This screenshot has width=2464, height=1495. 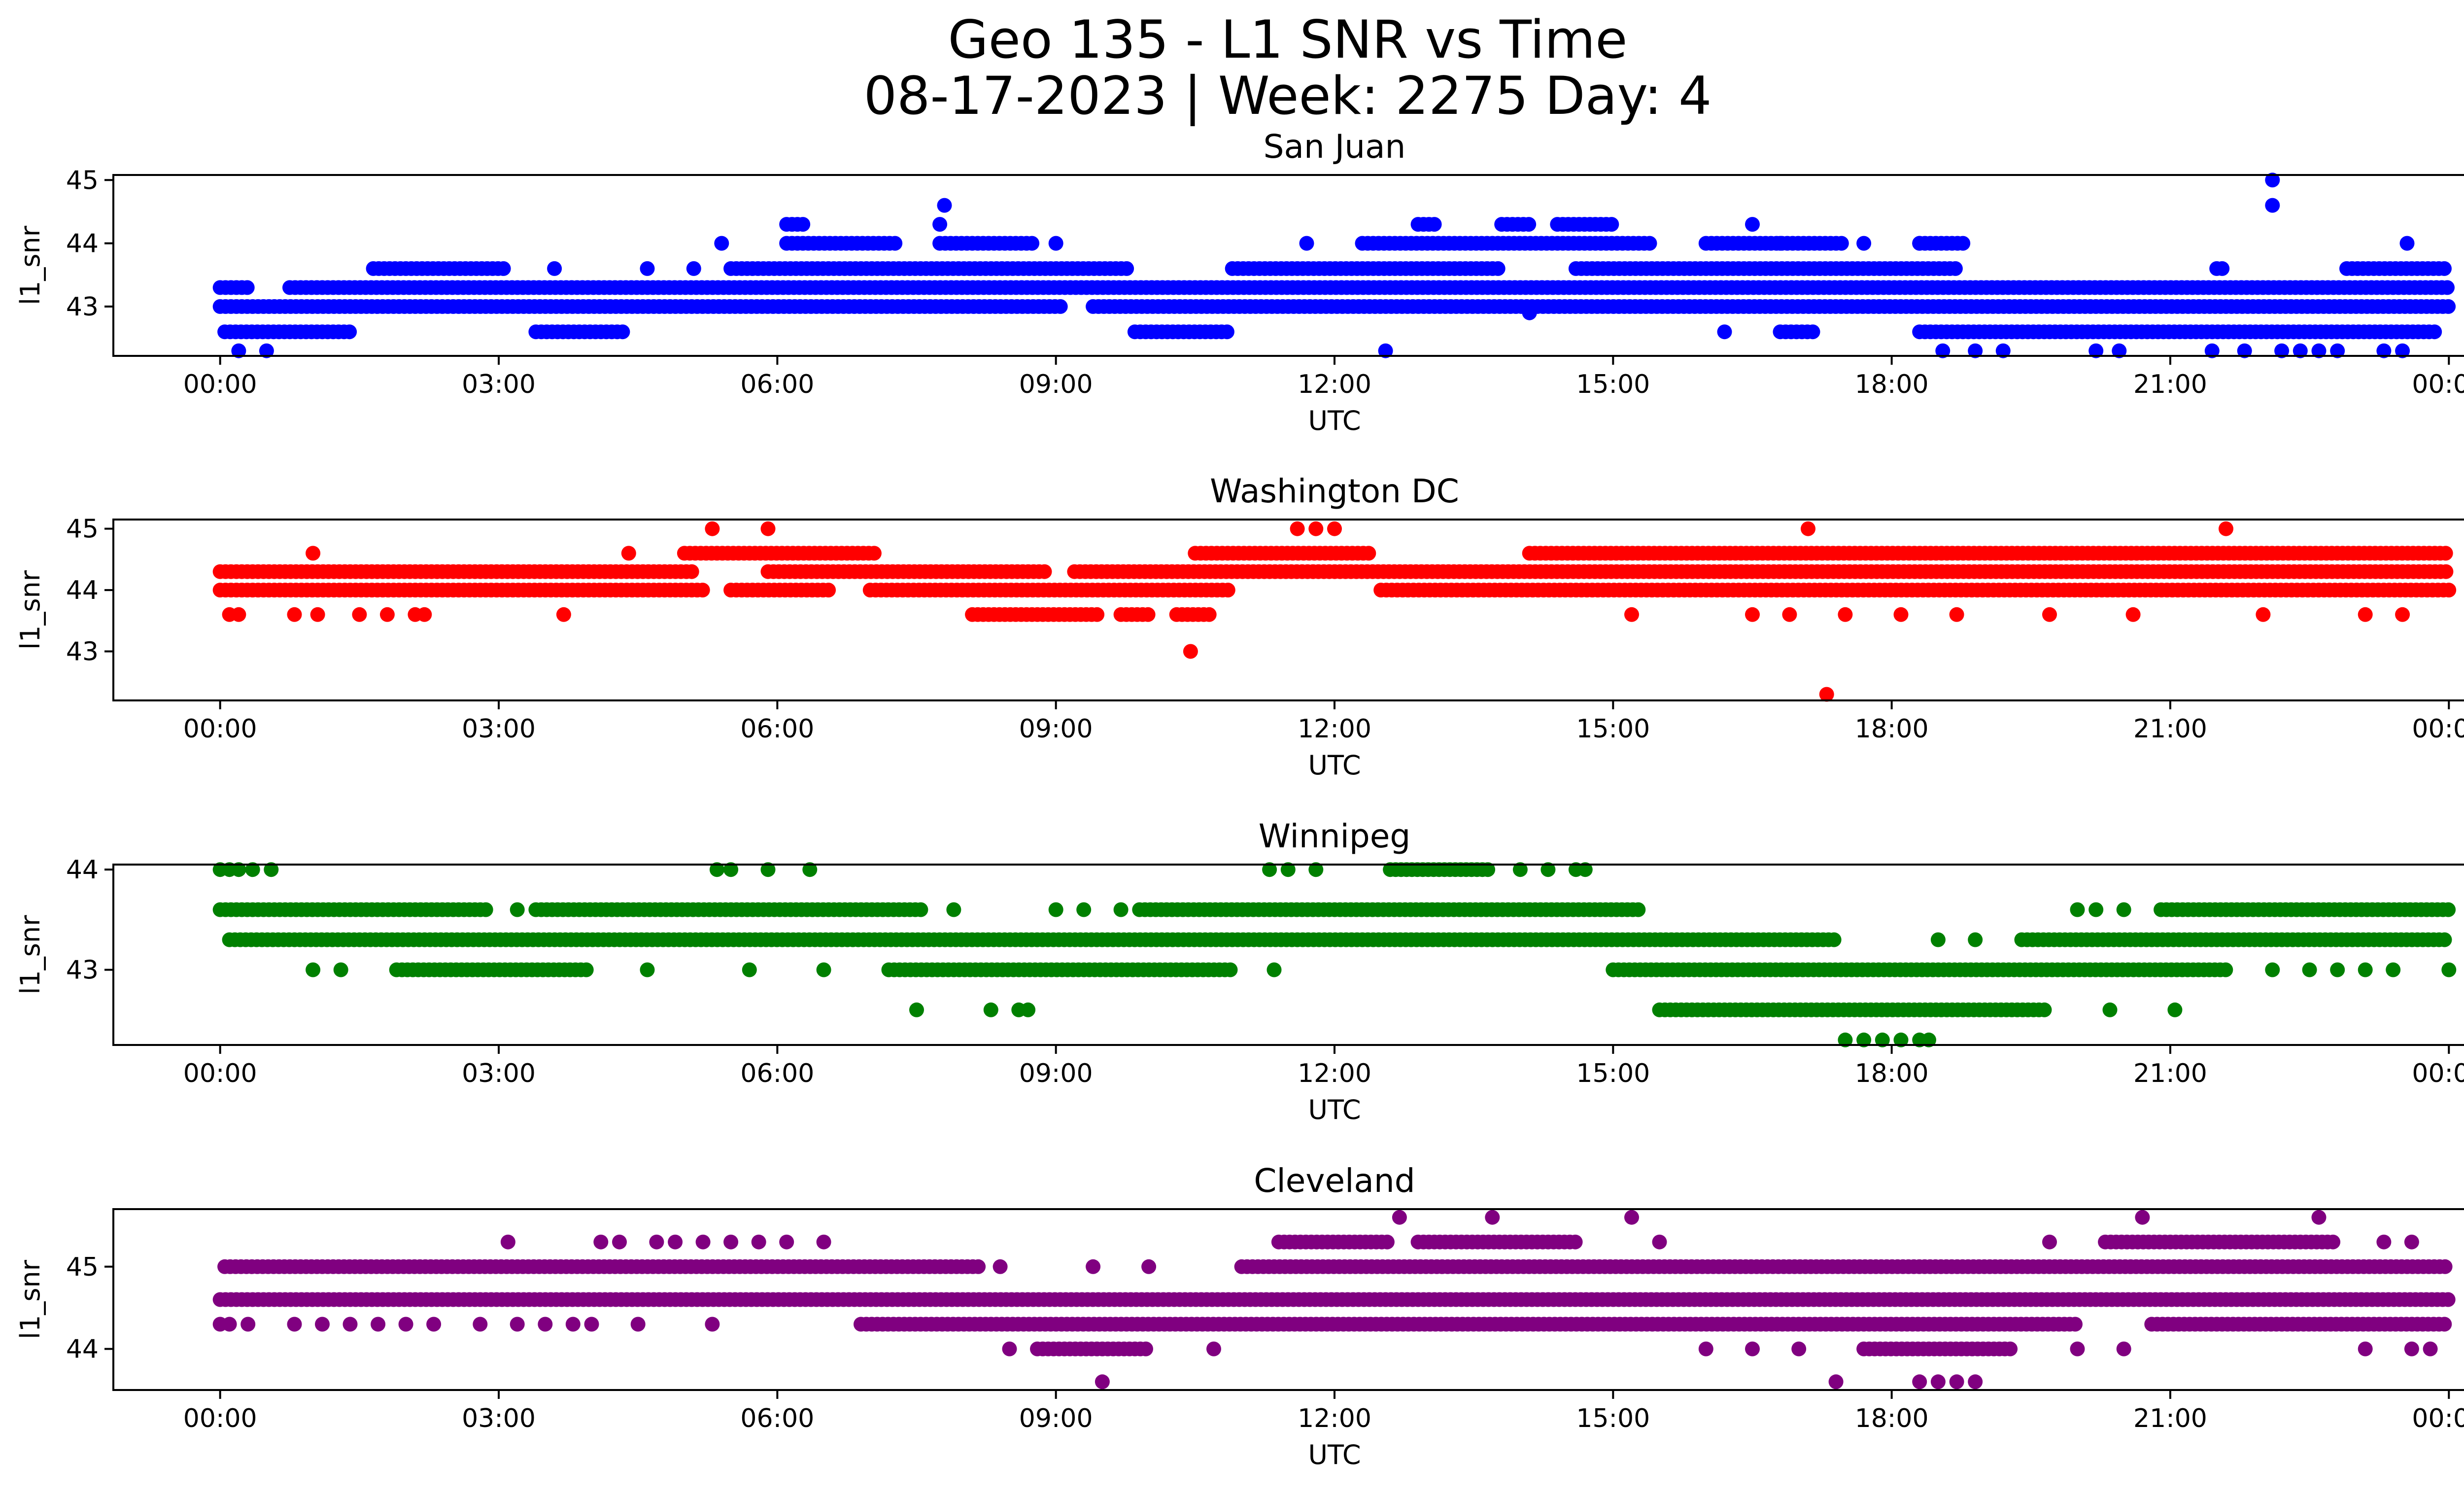 I want to click on y-tick-label: 43, so click(x=82, y=307).